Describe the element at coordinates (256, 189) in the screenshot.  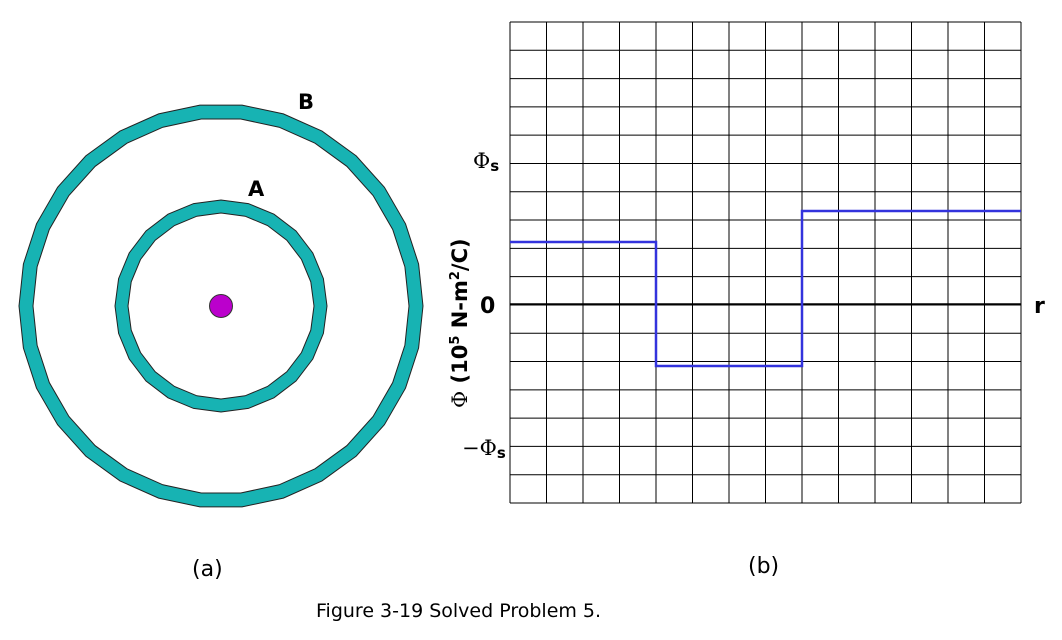
I see `shell-label-a: A` at that location.